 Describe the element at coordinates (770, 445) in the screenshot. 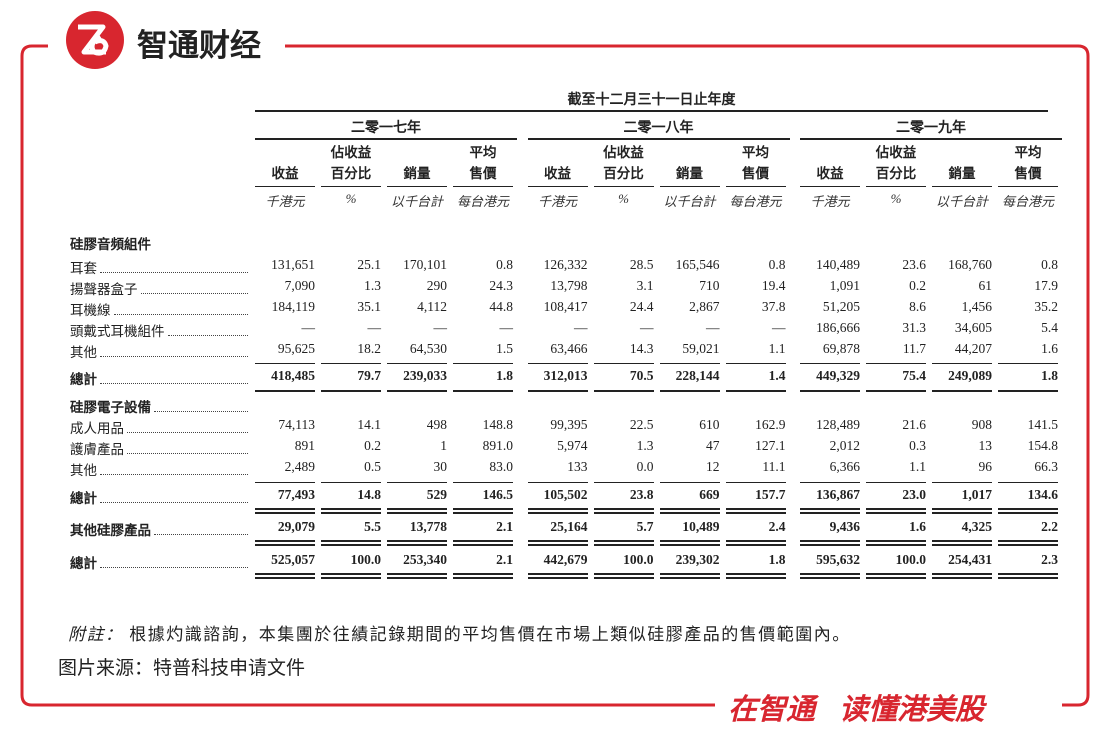

I see `cell: 127.1` at that location.